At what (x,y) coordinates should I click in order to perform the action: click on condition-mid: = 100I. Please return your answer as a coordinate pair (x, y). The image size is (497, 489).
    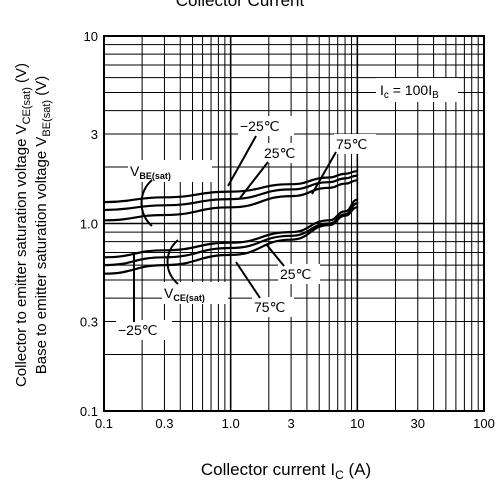
    Looking at the image, I should click on (410, 90).